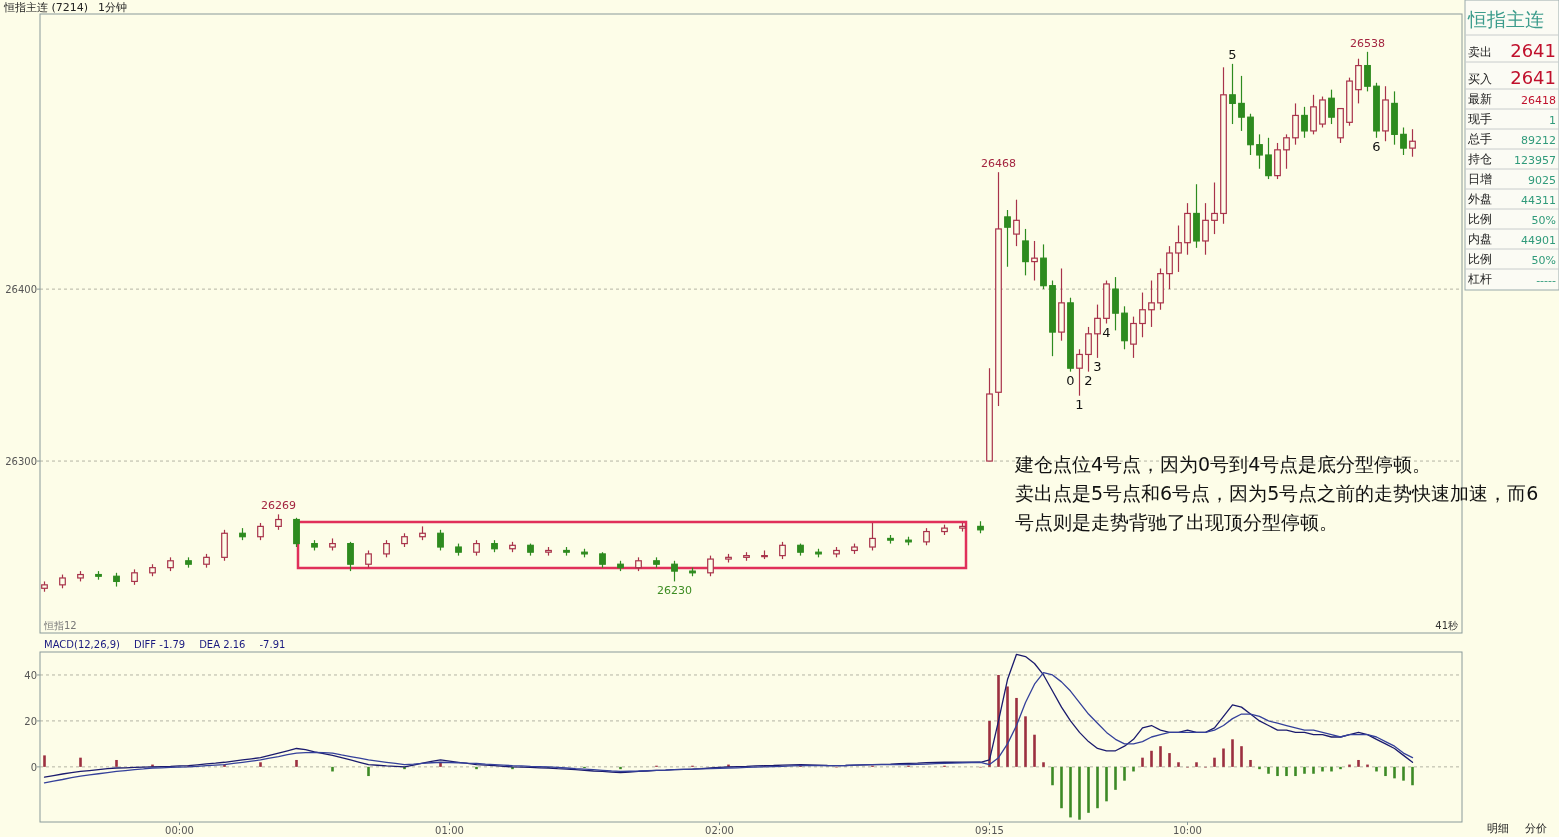  I want to click on x-tick-label: 09:15, so click(989, 830).